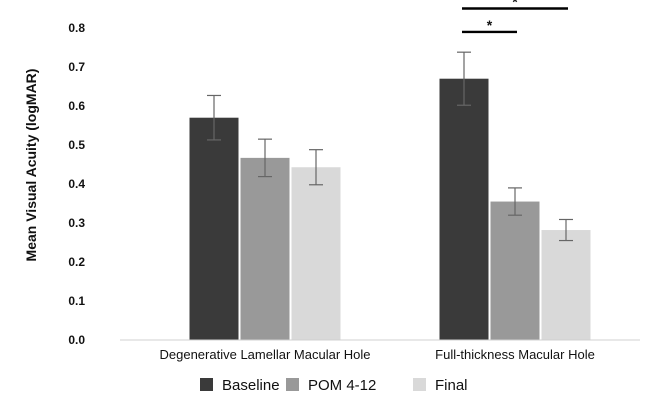 The width and height of the screenshot is (669, 407). I want to click on legend-item: Baseline, so click(240, 385).